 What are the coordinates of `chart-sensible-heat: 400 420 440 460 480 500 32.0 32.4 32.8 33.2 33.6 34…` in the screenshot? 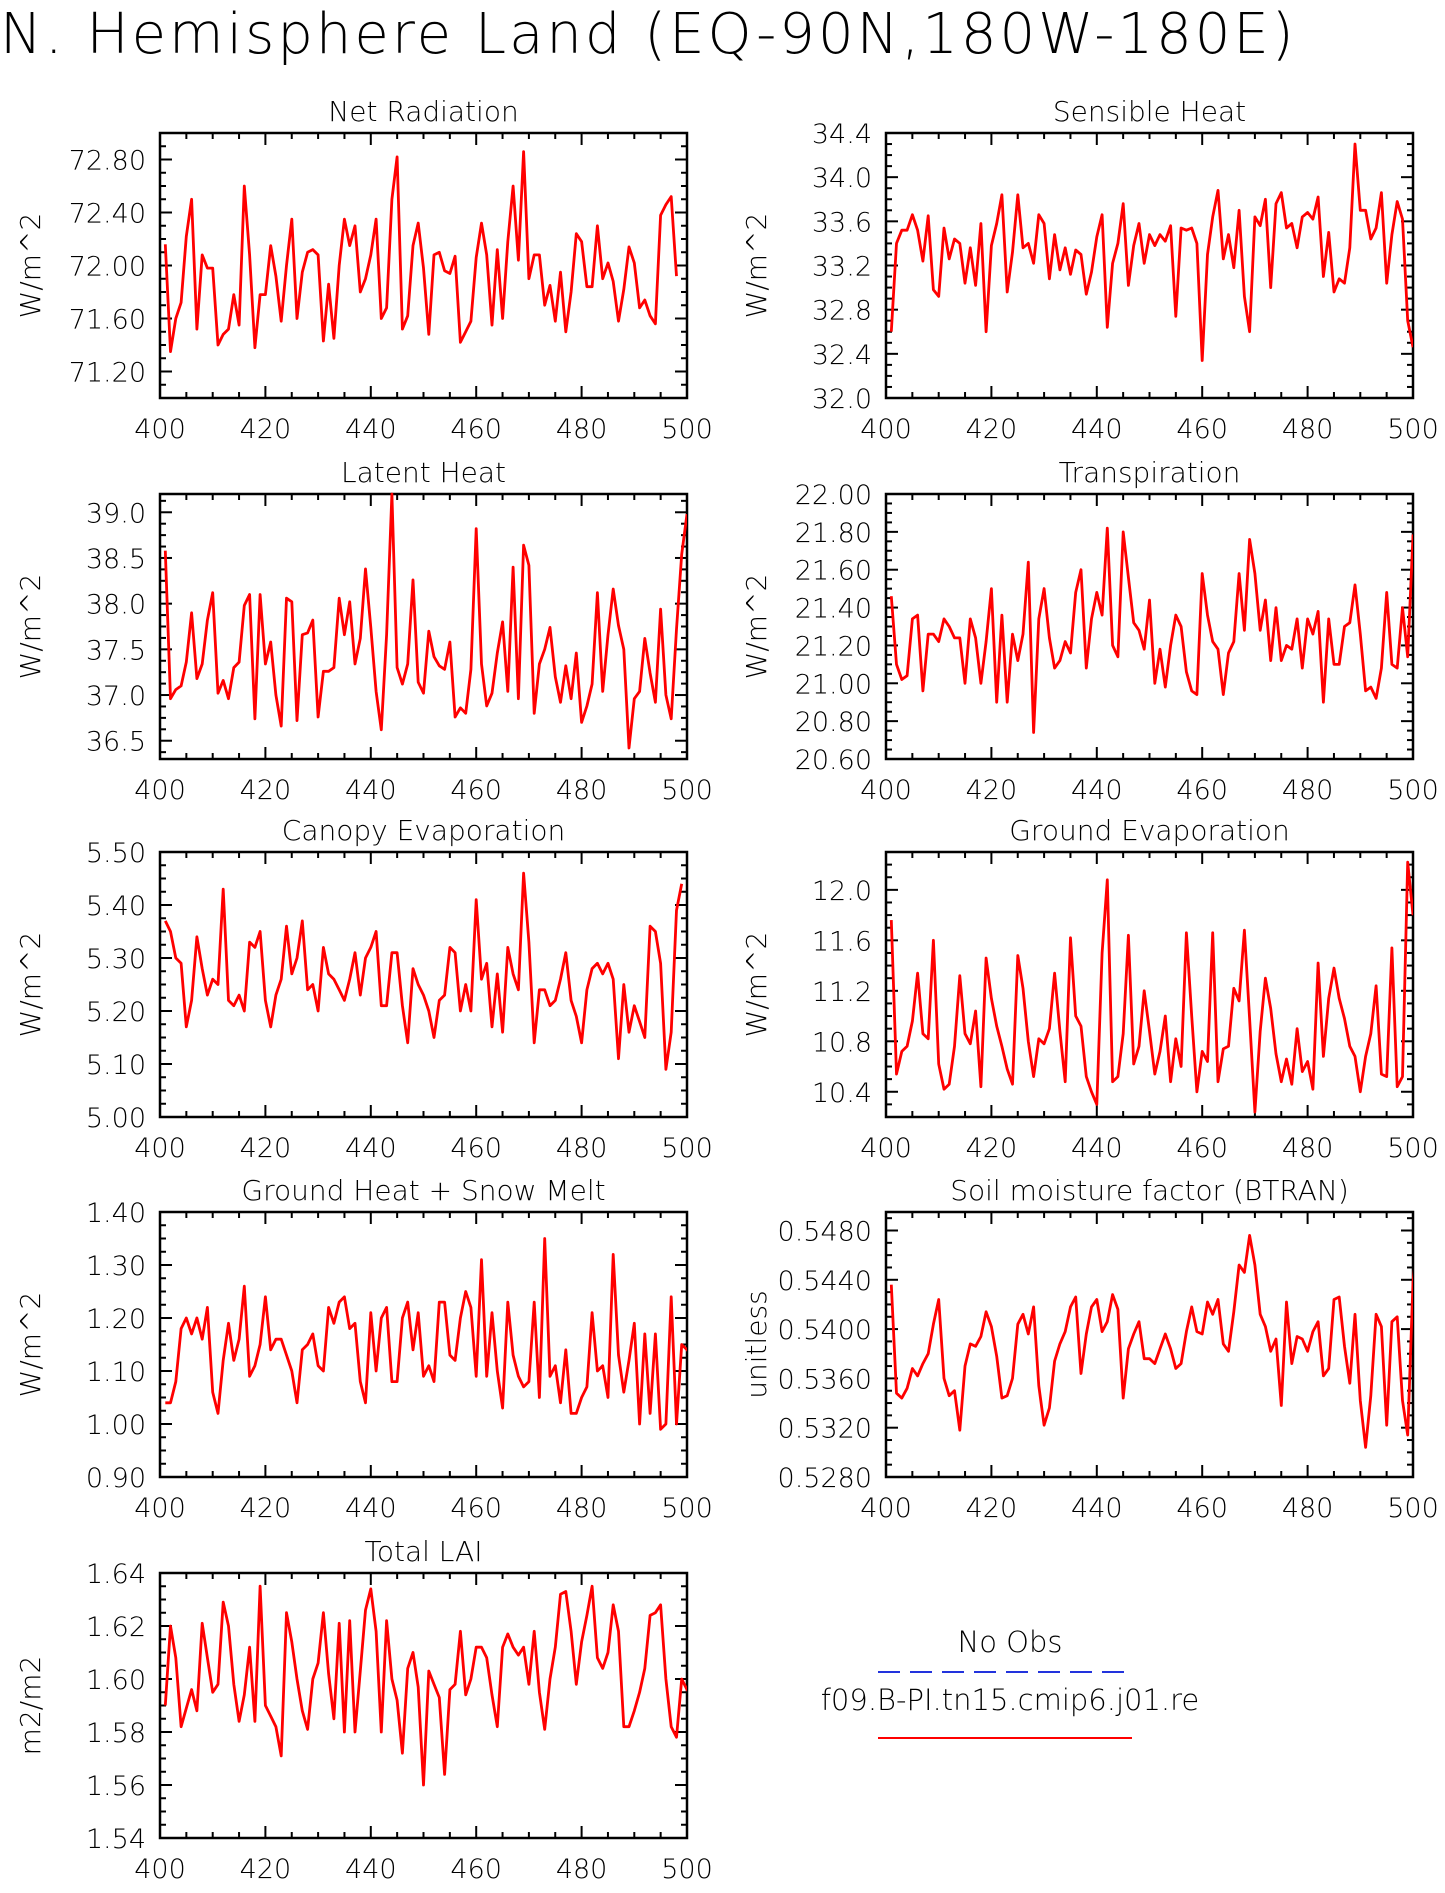 It's located at (1089, 270).